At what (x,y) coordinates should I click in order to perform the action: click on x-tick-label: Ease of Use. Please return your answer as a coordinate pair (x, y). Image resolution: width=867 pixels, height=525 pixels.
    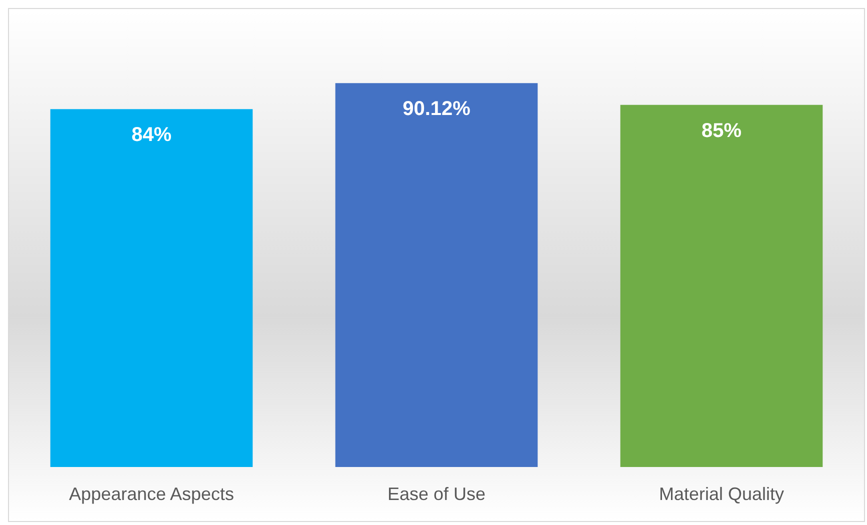
    Looking at the image, I should click on (436, 494).